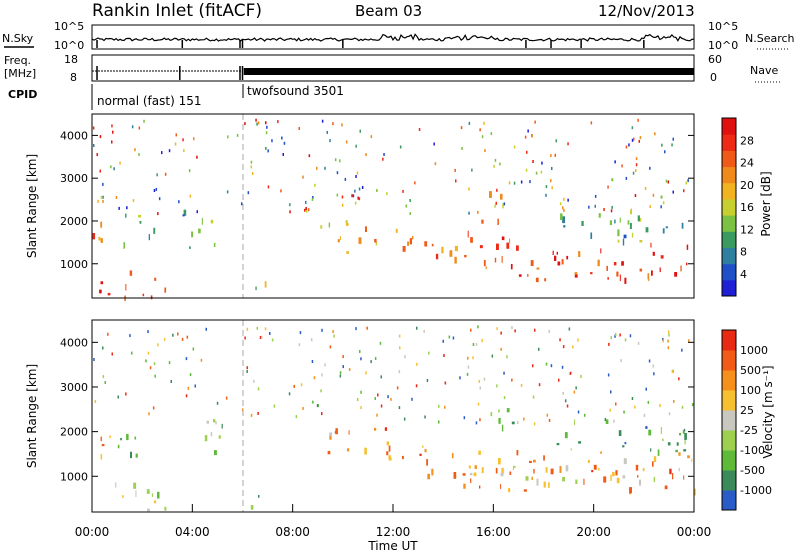 The height and width of the screenshot is (554, 800). Describe the element at coordinates (715, 59) in the screenshot. I see `freq-right-tick-top: 60` at that location.